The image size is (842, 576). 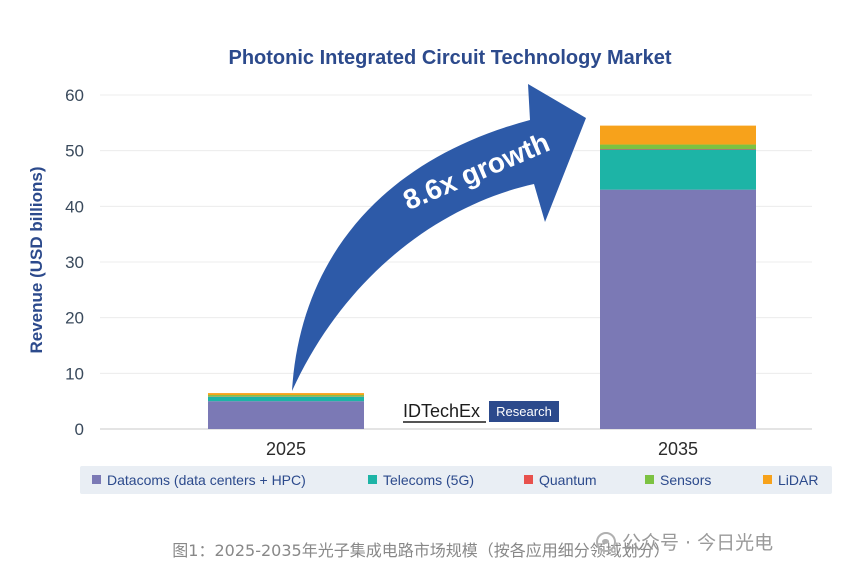 I want to click on legend-label: Datacoms (data centers + HPC), so click(x=206, y=480).